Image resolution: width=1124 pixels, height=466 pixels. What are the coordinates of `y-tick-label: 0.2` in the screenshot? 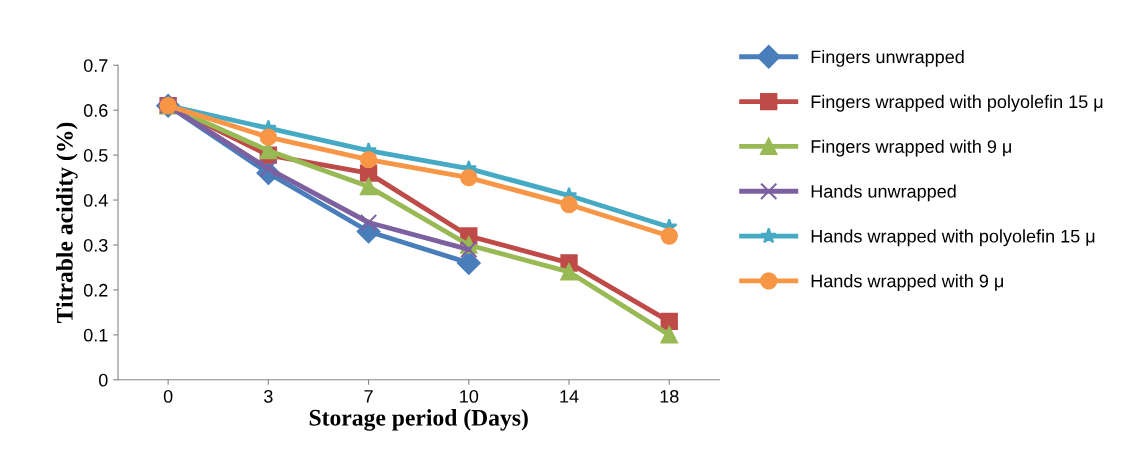 It's located at (95, 290).